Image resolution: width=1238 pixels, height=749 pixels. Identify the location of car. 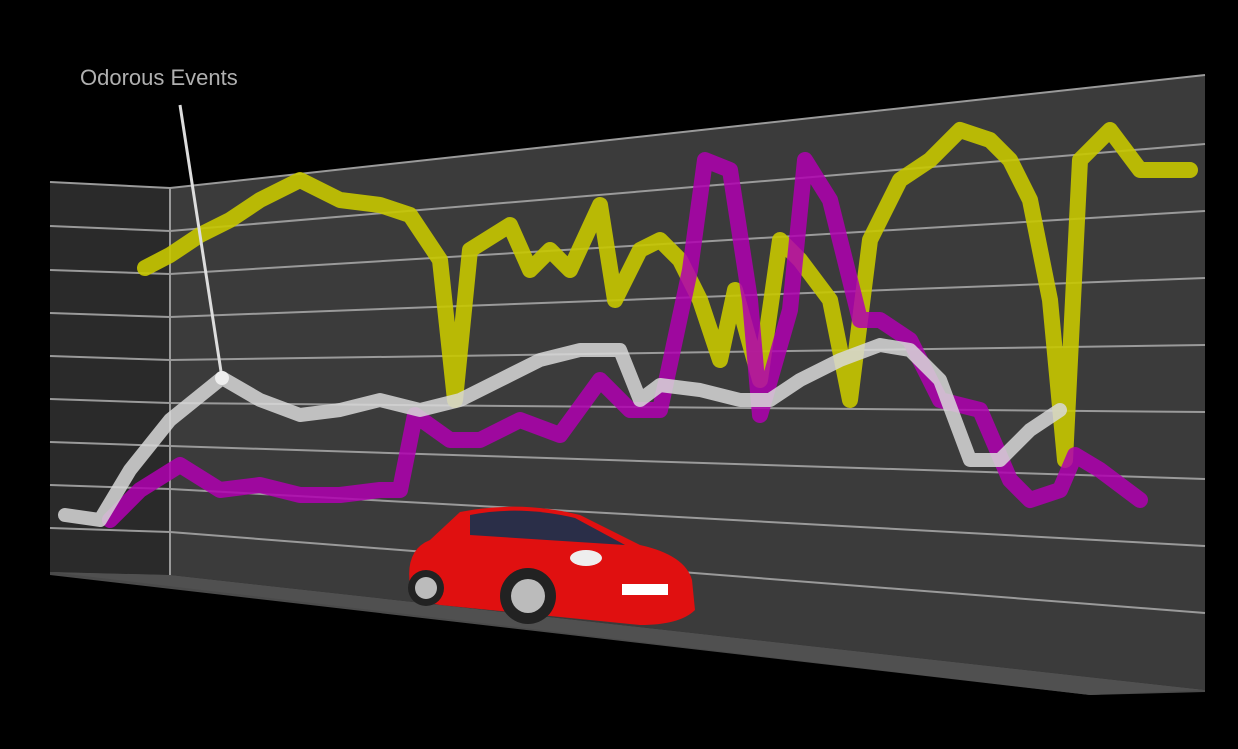
(551, 565).